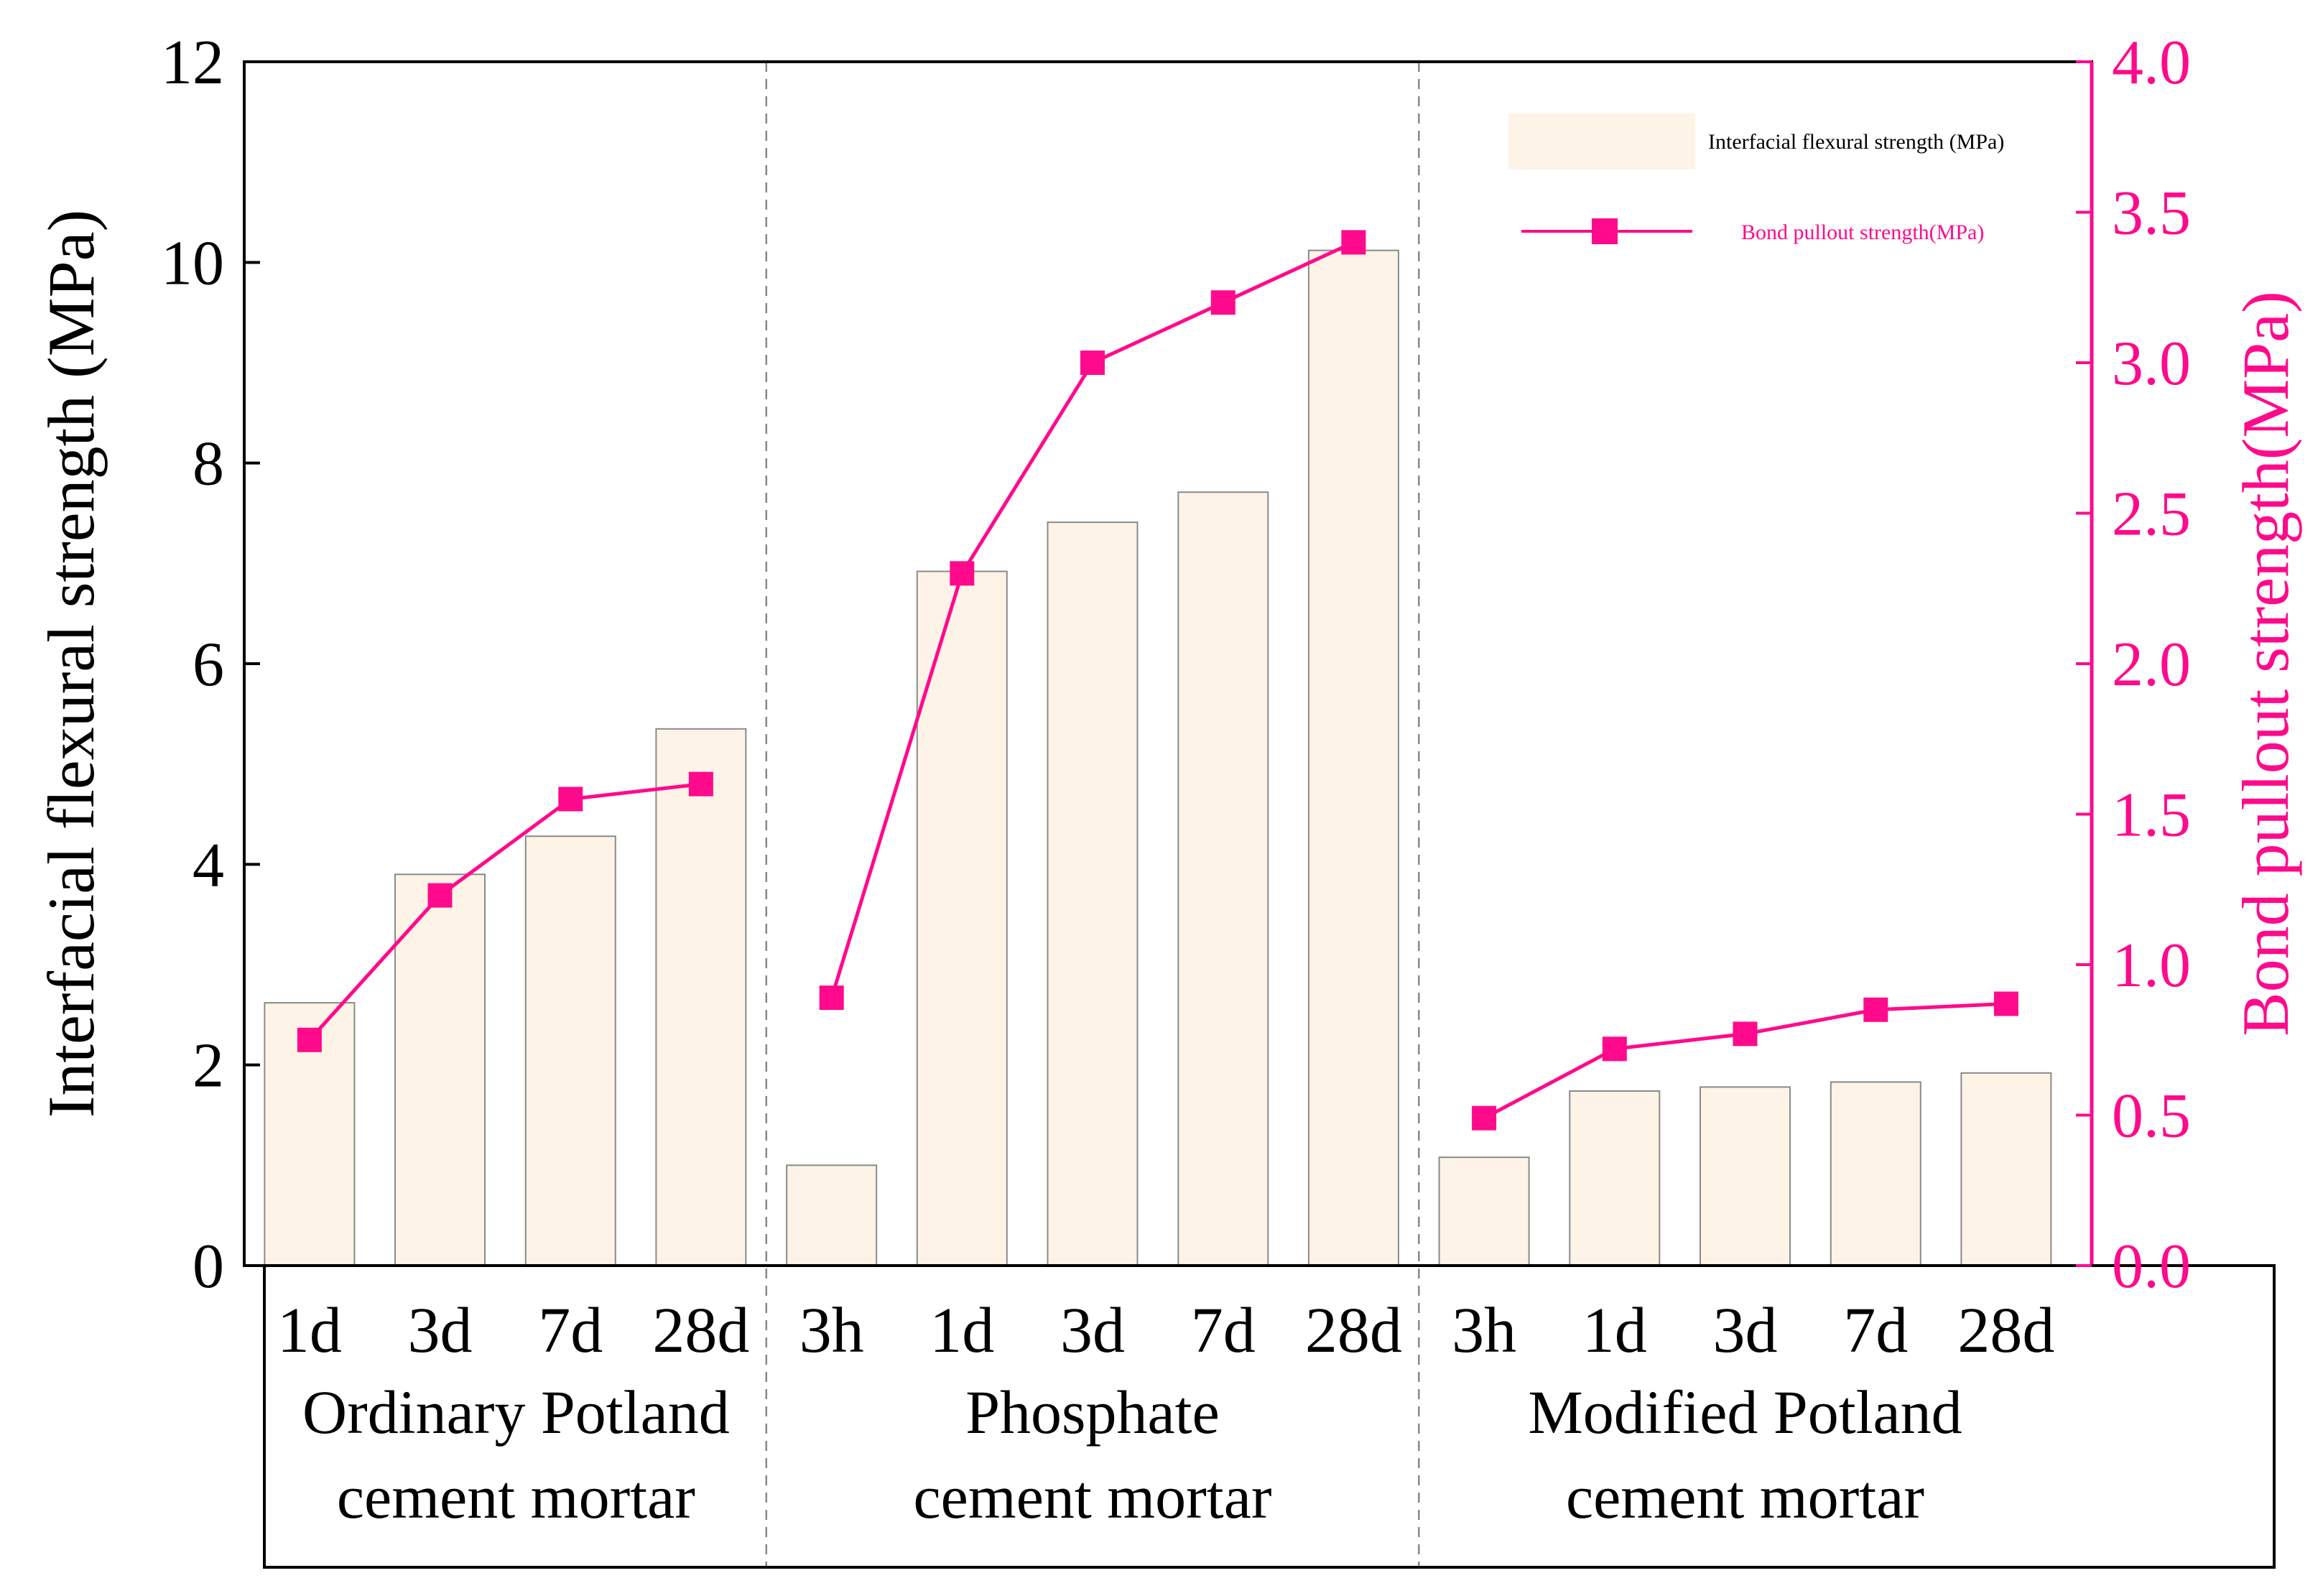 This screenshot has width=2323, height=1596. Describe the element at coordinates (208, 1066) in the screenshot. I see `left-tick-label: 2` at that location.